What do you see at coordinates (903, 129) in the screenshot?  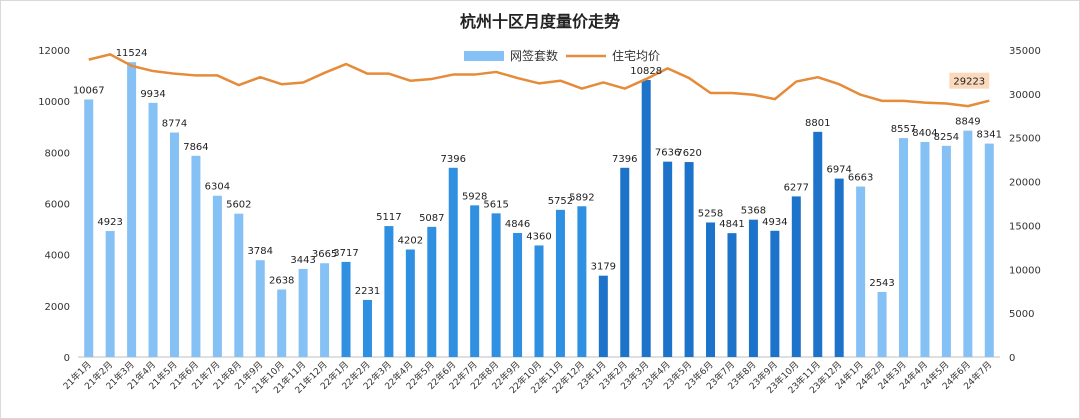 I see `bar-label-38: 8557` at bounding box center [903, 129].